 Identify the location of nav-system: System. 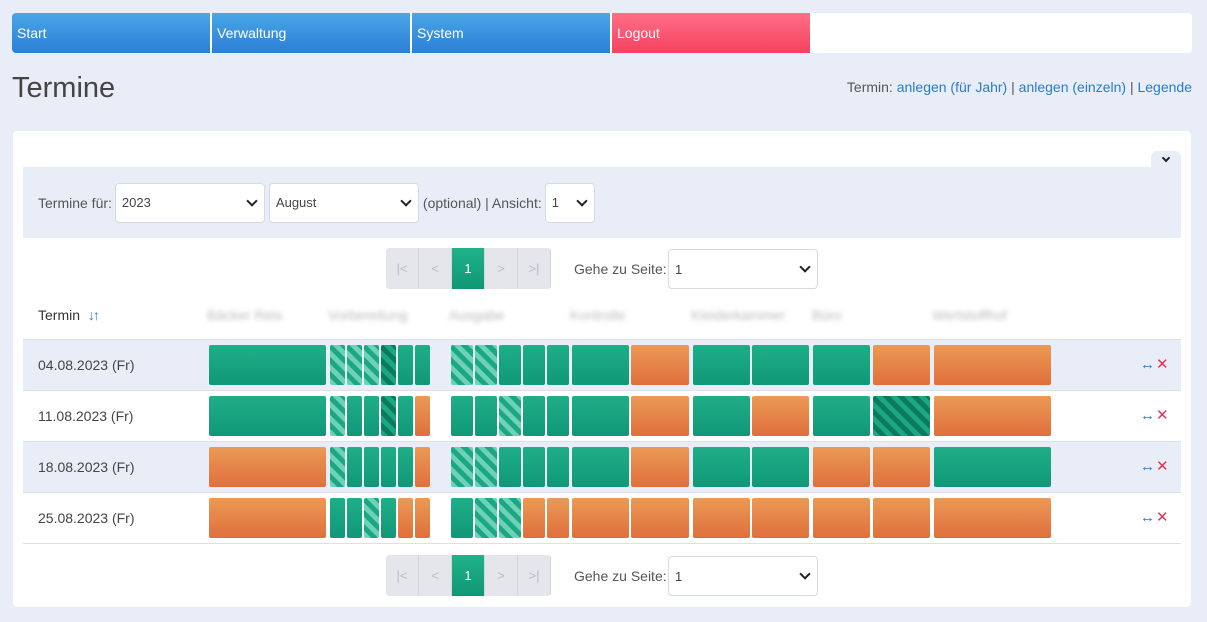
(511, 33).